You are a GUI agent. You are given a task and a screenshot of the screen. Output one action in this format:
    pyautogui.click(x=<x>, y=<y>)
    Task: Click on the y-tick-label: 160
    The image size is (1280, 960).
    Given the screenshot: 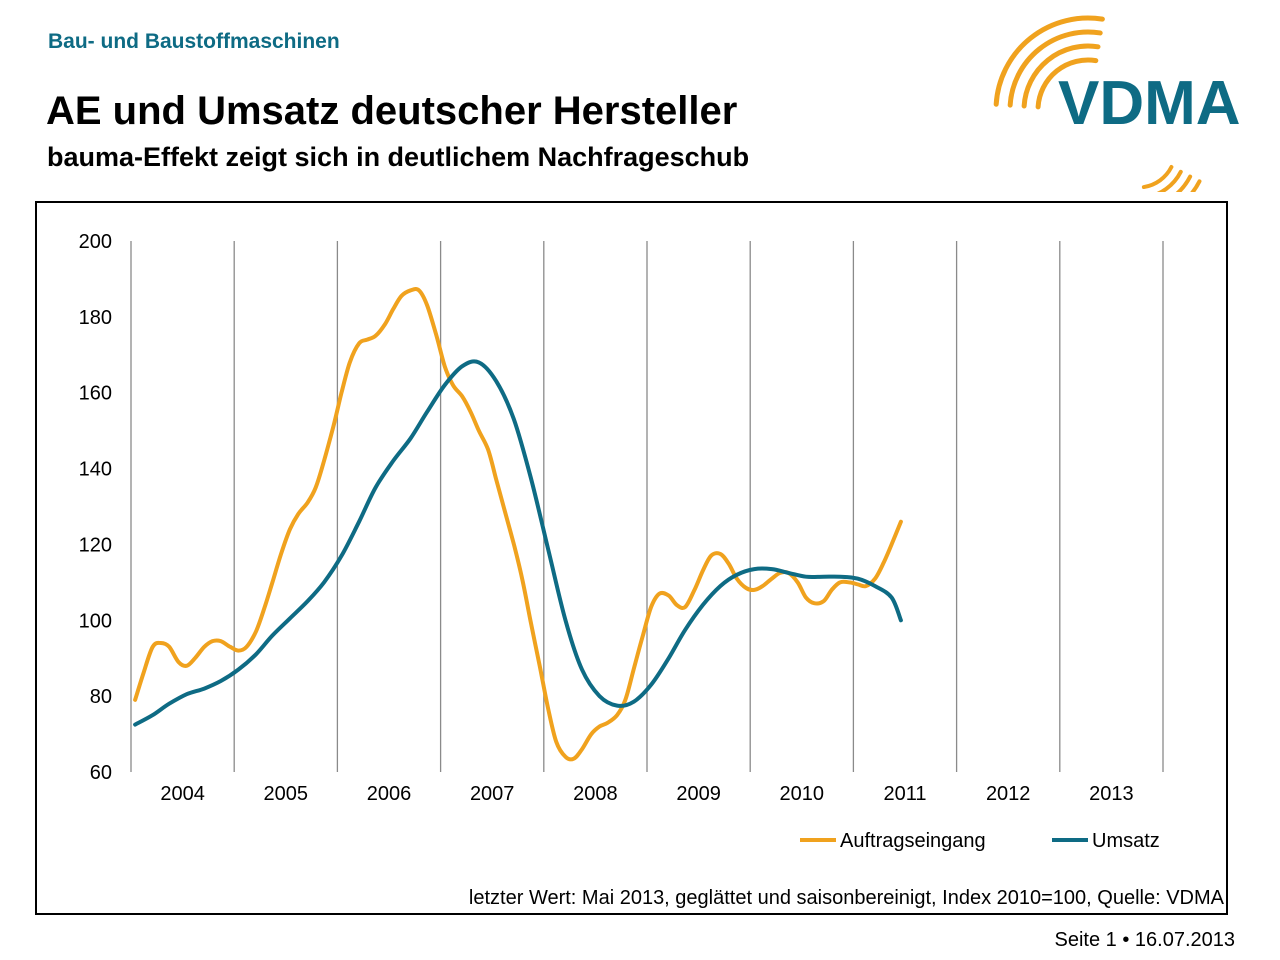 What is the action you would take?
    pyautogui.click(x=95, y=394)
    